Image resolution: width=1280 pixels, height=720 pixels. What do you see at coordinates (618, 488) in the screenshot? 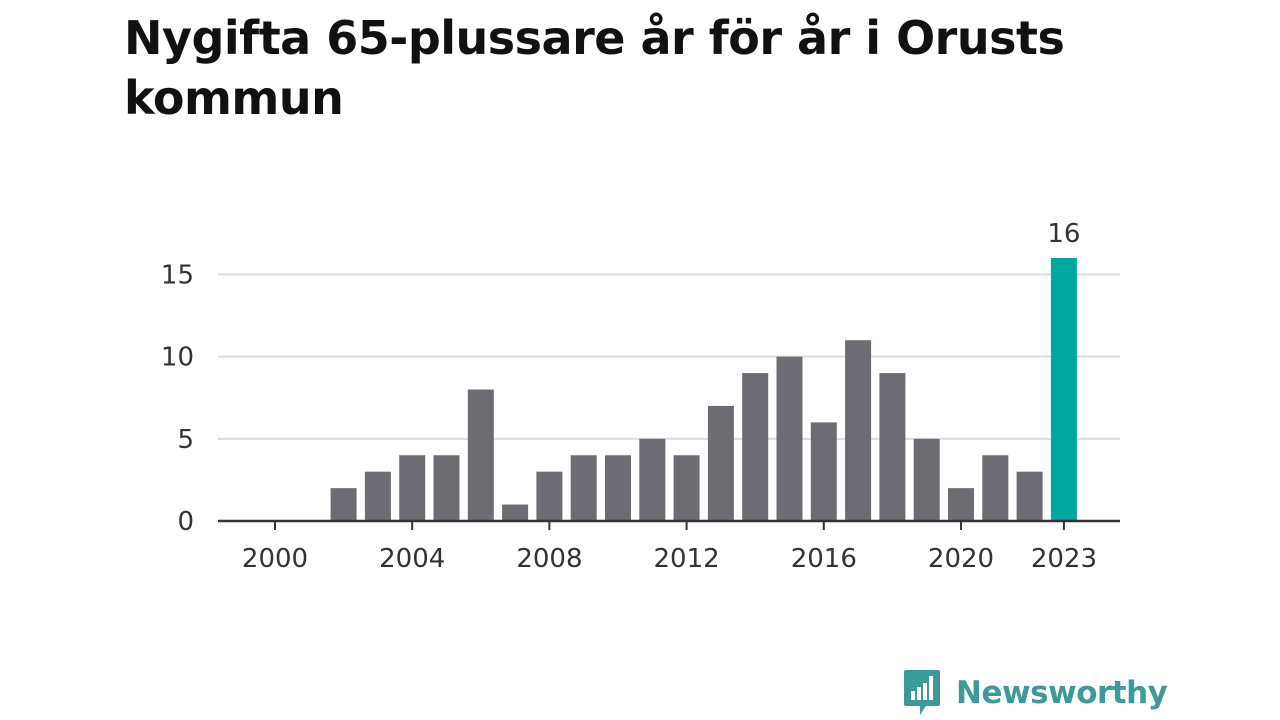
I see `bar-2010` at bounding box center [618, 488].